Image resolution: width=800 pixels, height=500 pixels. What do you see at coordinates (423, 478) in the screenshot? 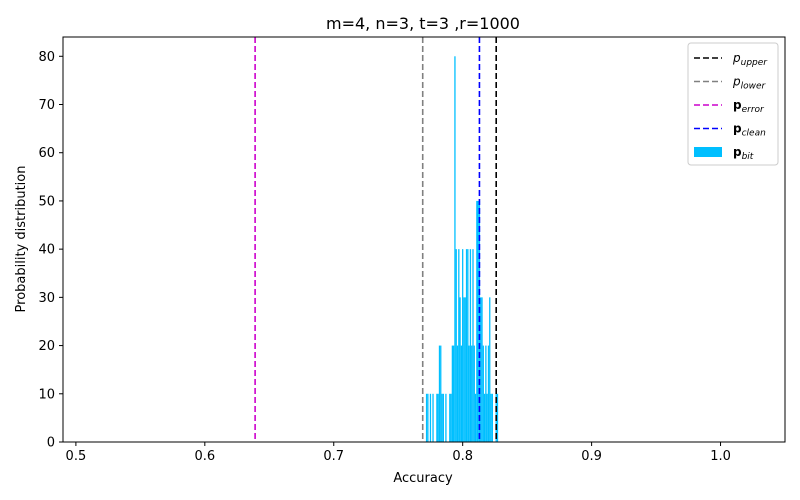
I see `x-axis-label: Accuracy` at bounding box center [423, 478].